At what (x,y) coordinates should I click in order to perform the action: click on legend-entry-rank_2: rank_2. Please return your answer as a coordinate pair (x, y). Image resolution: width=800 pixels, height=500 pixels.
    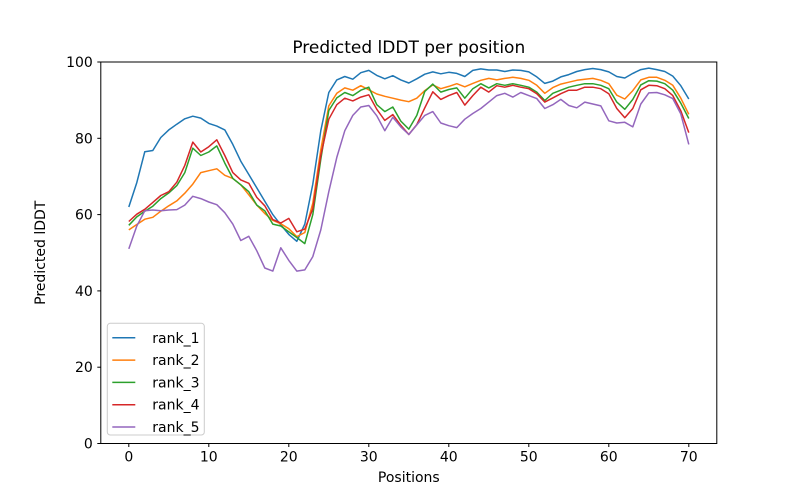
    Looking at the image, I should click on (156, 361).